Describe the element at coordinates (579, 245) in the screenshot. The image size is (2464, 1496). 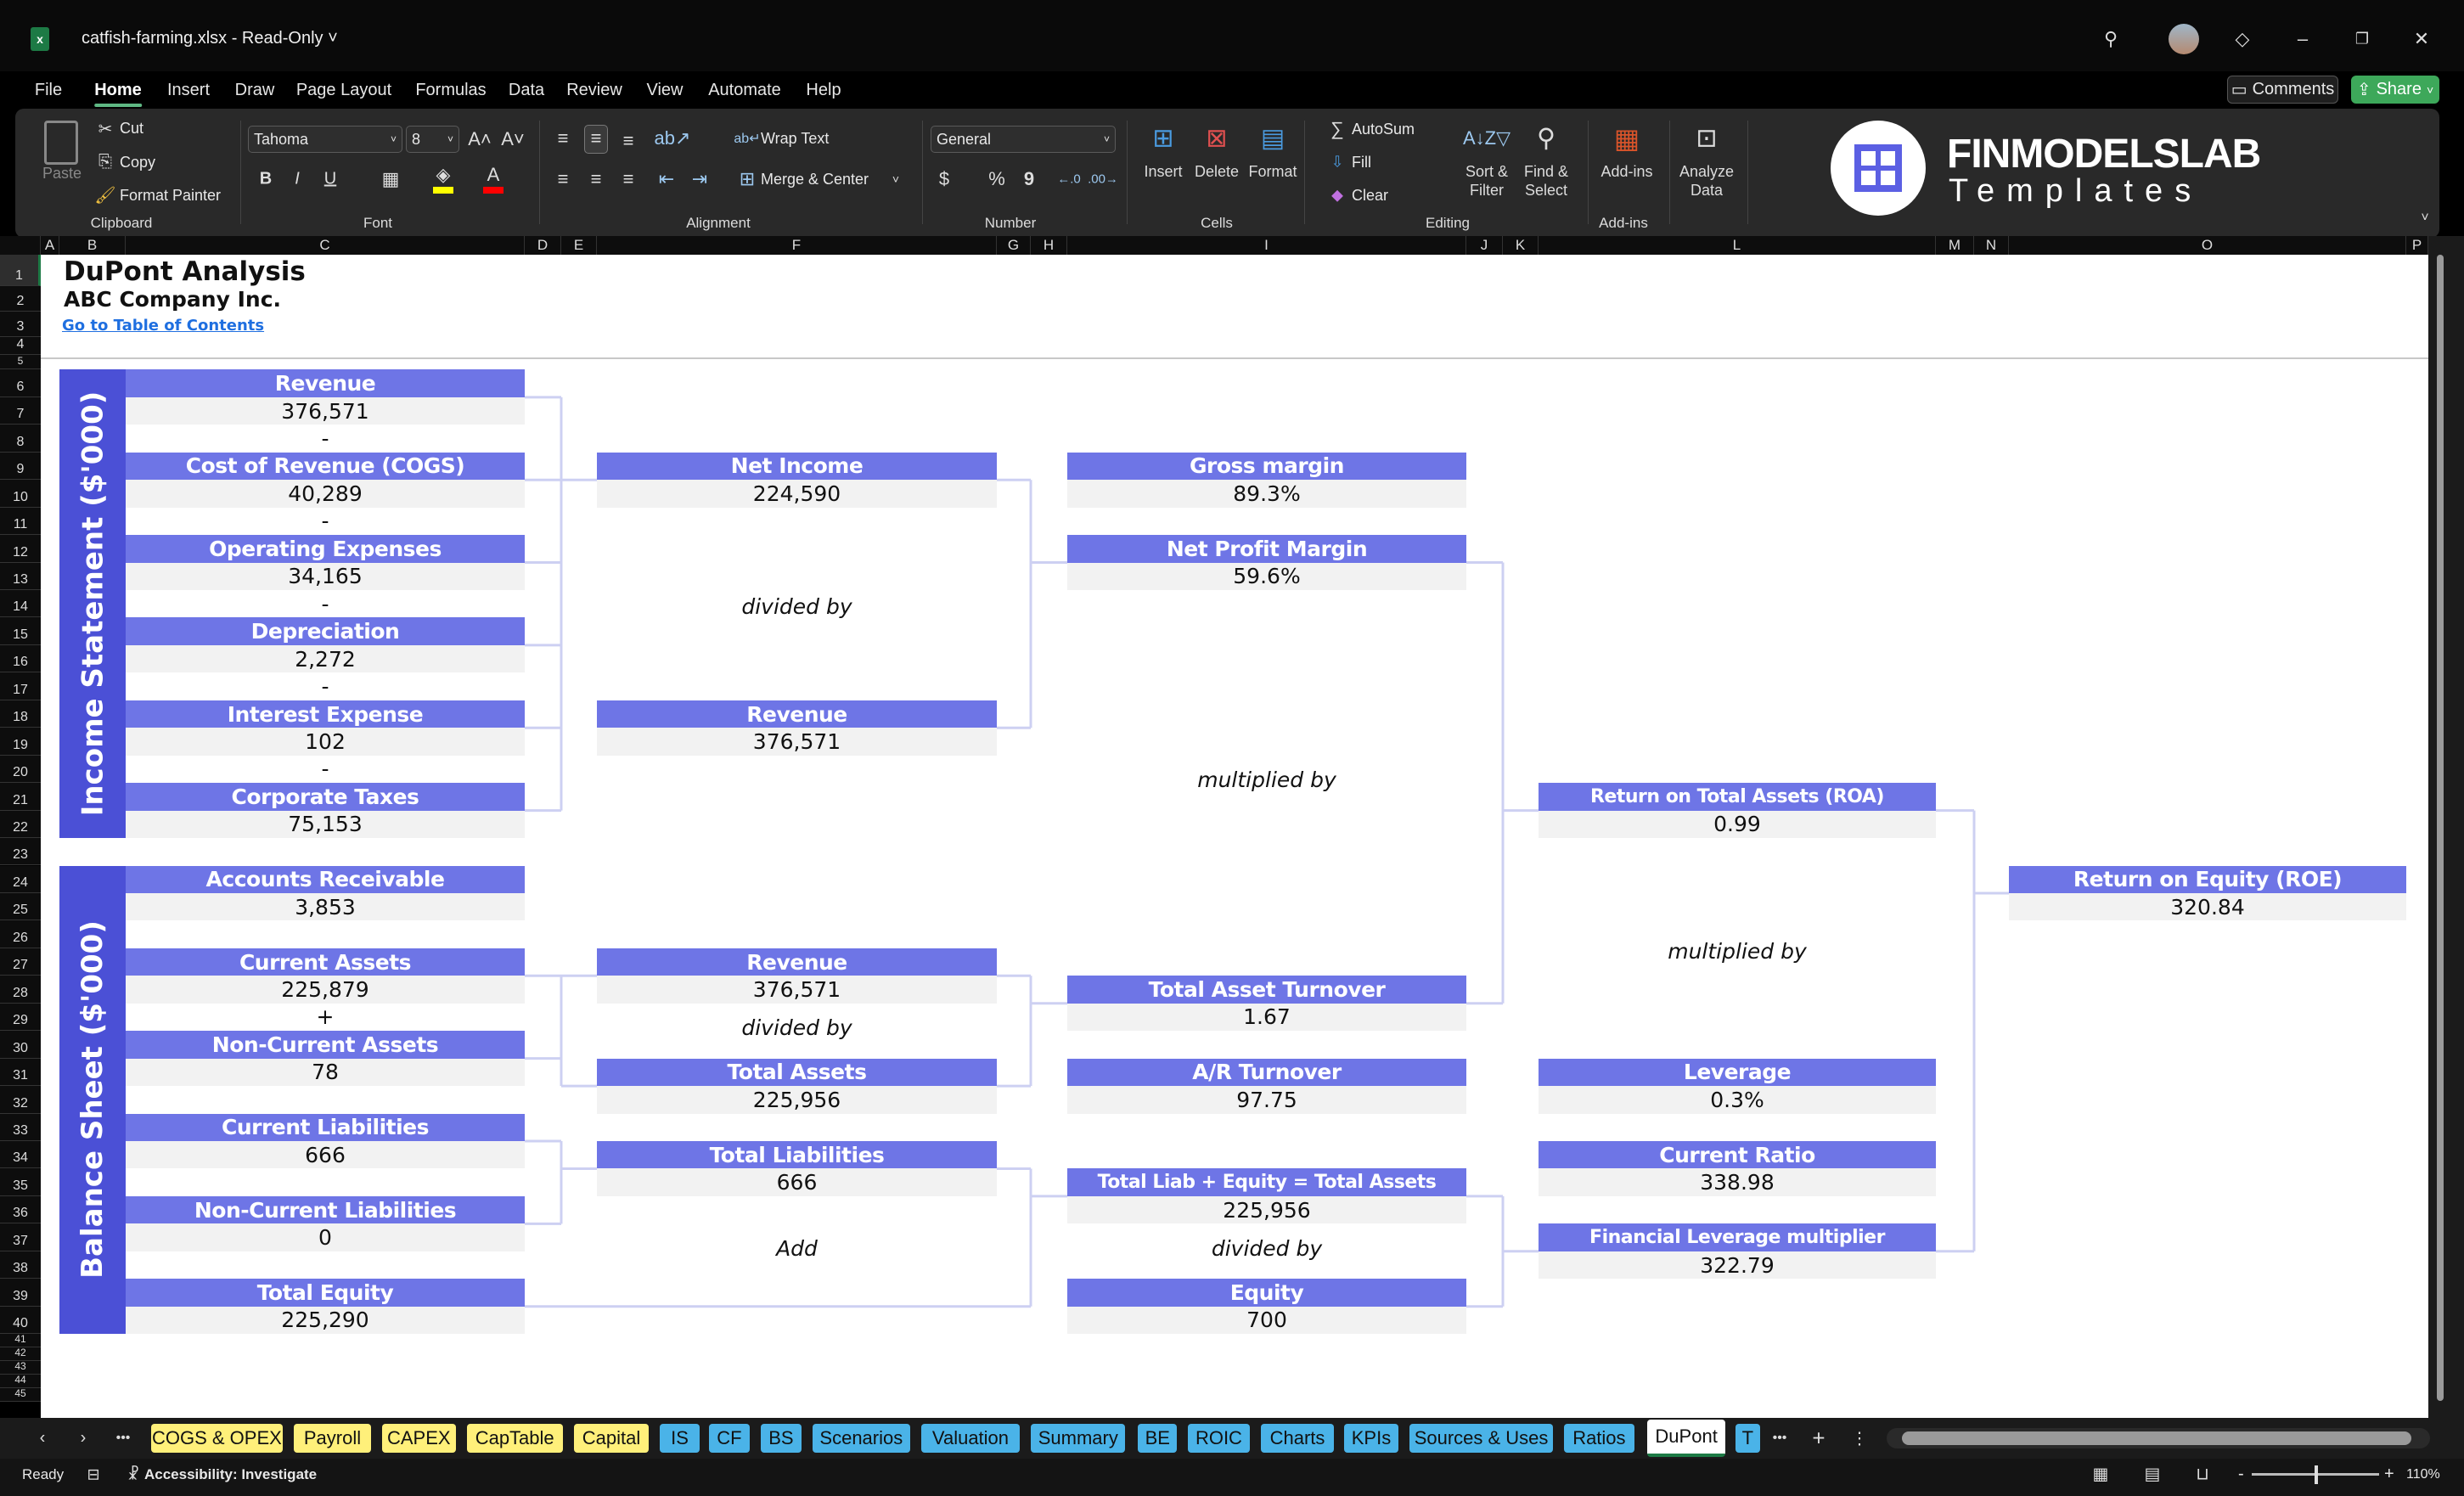
I see `column-header: E` at that location.